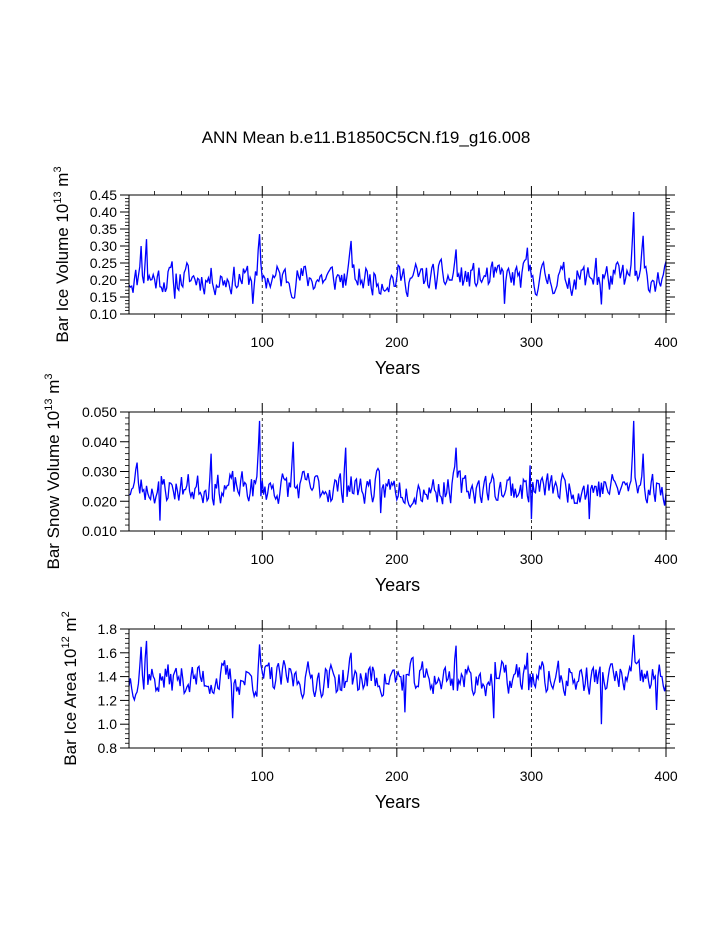 The height and width of the screenshot is (935, 723). What do you see at coordinates (99, 531) in the screenshot?
I see `y-tick-label: 0.010` at bounding box center [99, 531].